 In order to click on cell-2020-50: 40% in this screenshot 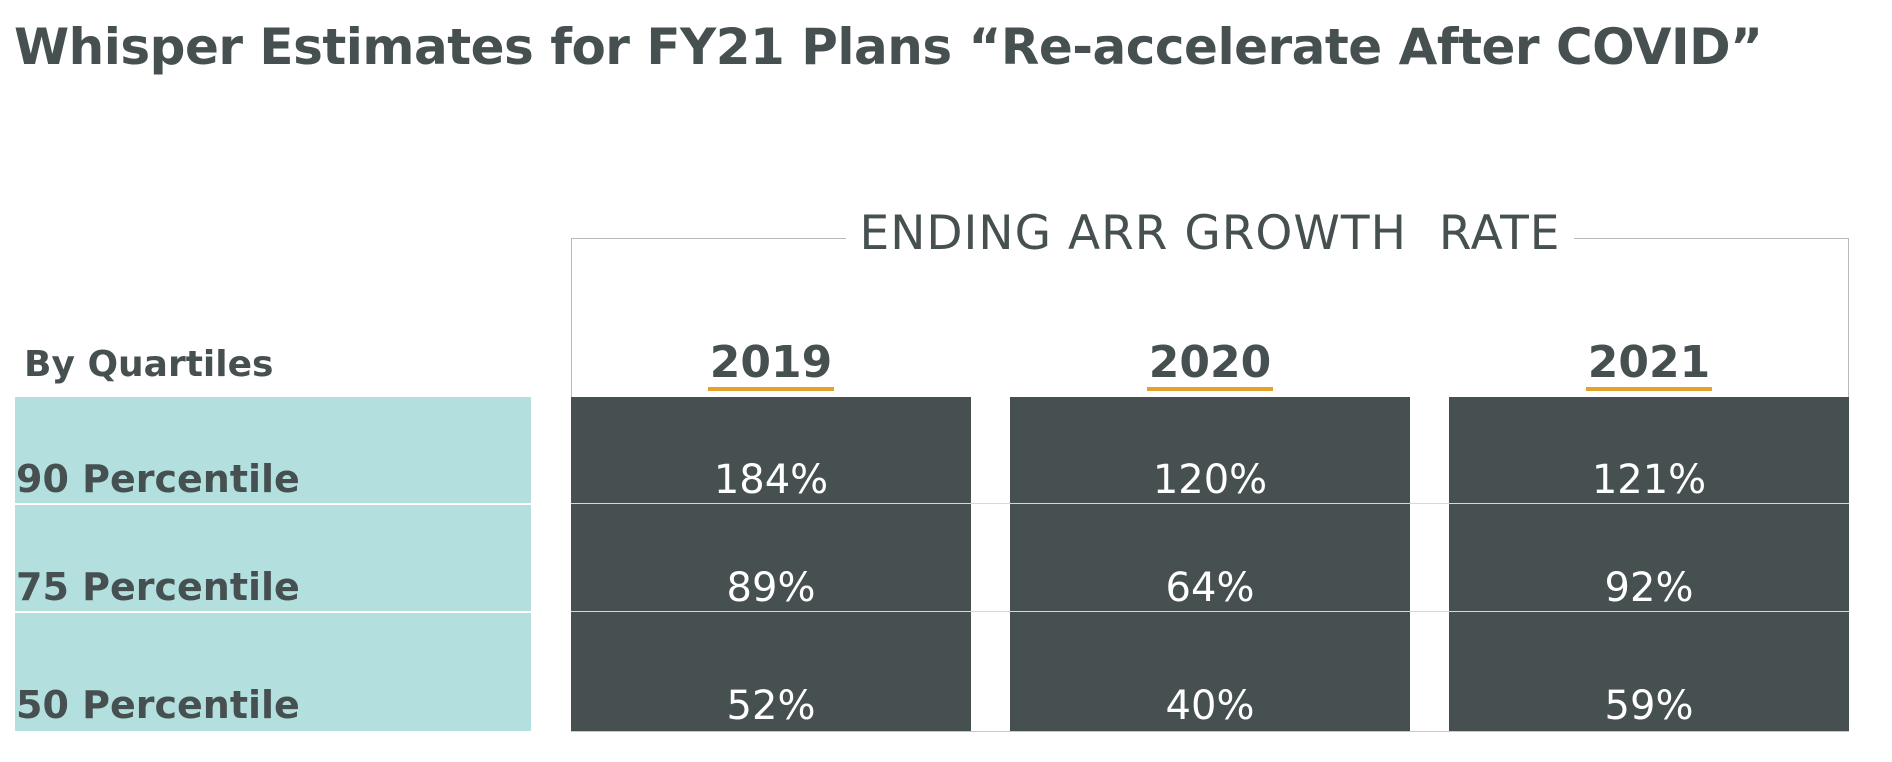, I will do `click(1210, 706)`.